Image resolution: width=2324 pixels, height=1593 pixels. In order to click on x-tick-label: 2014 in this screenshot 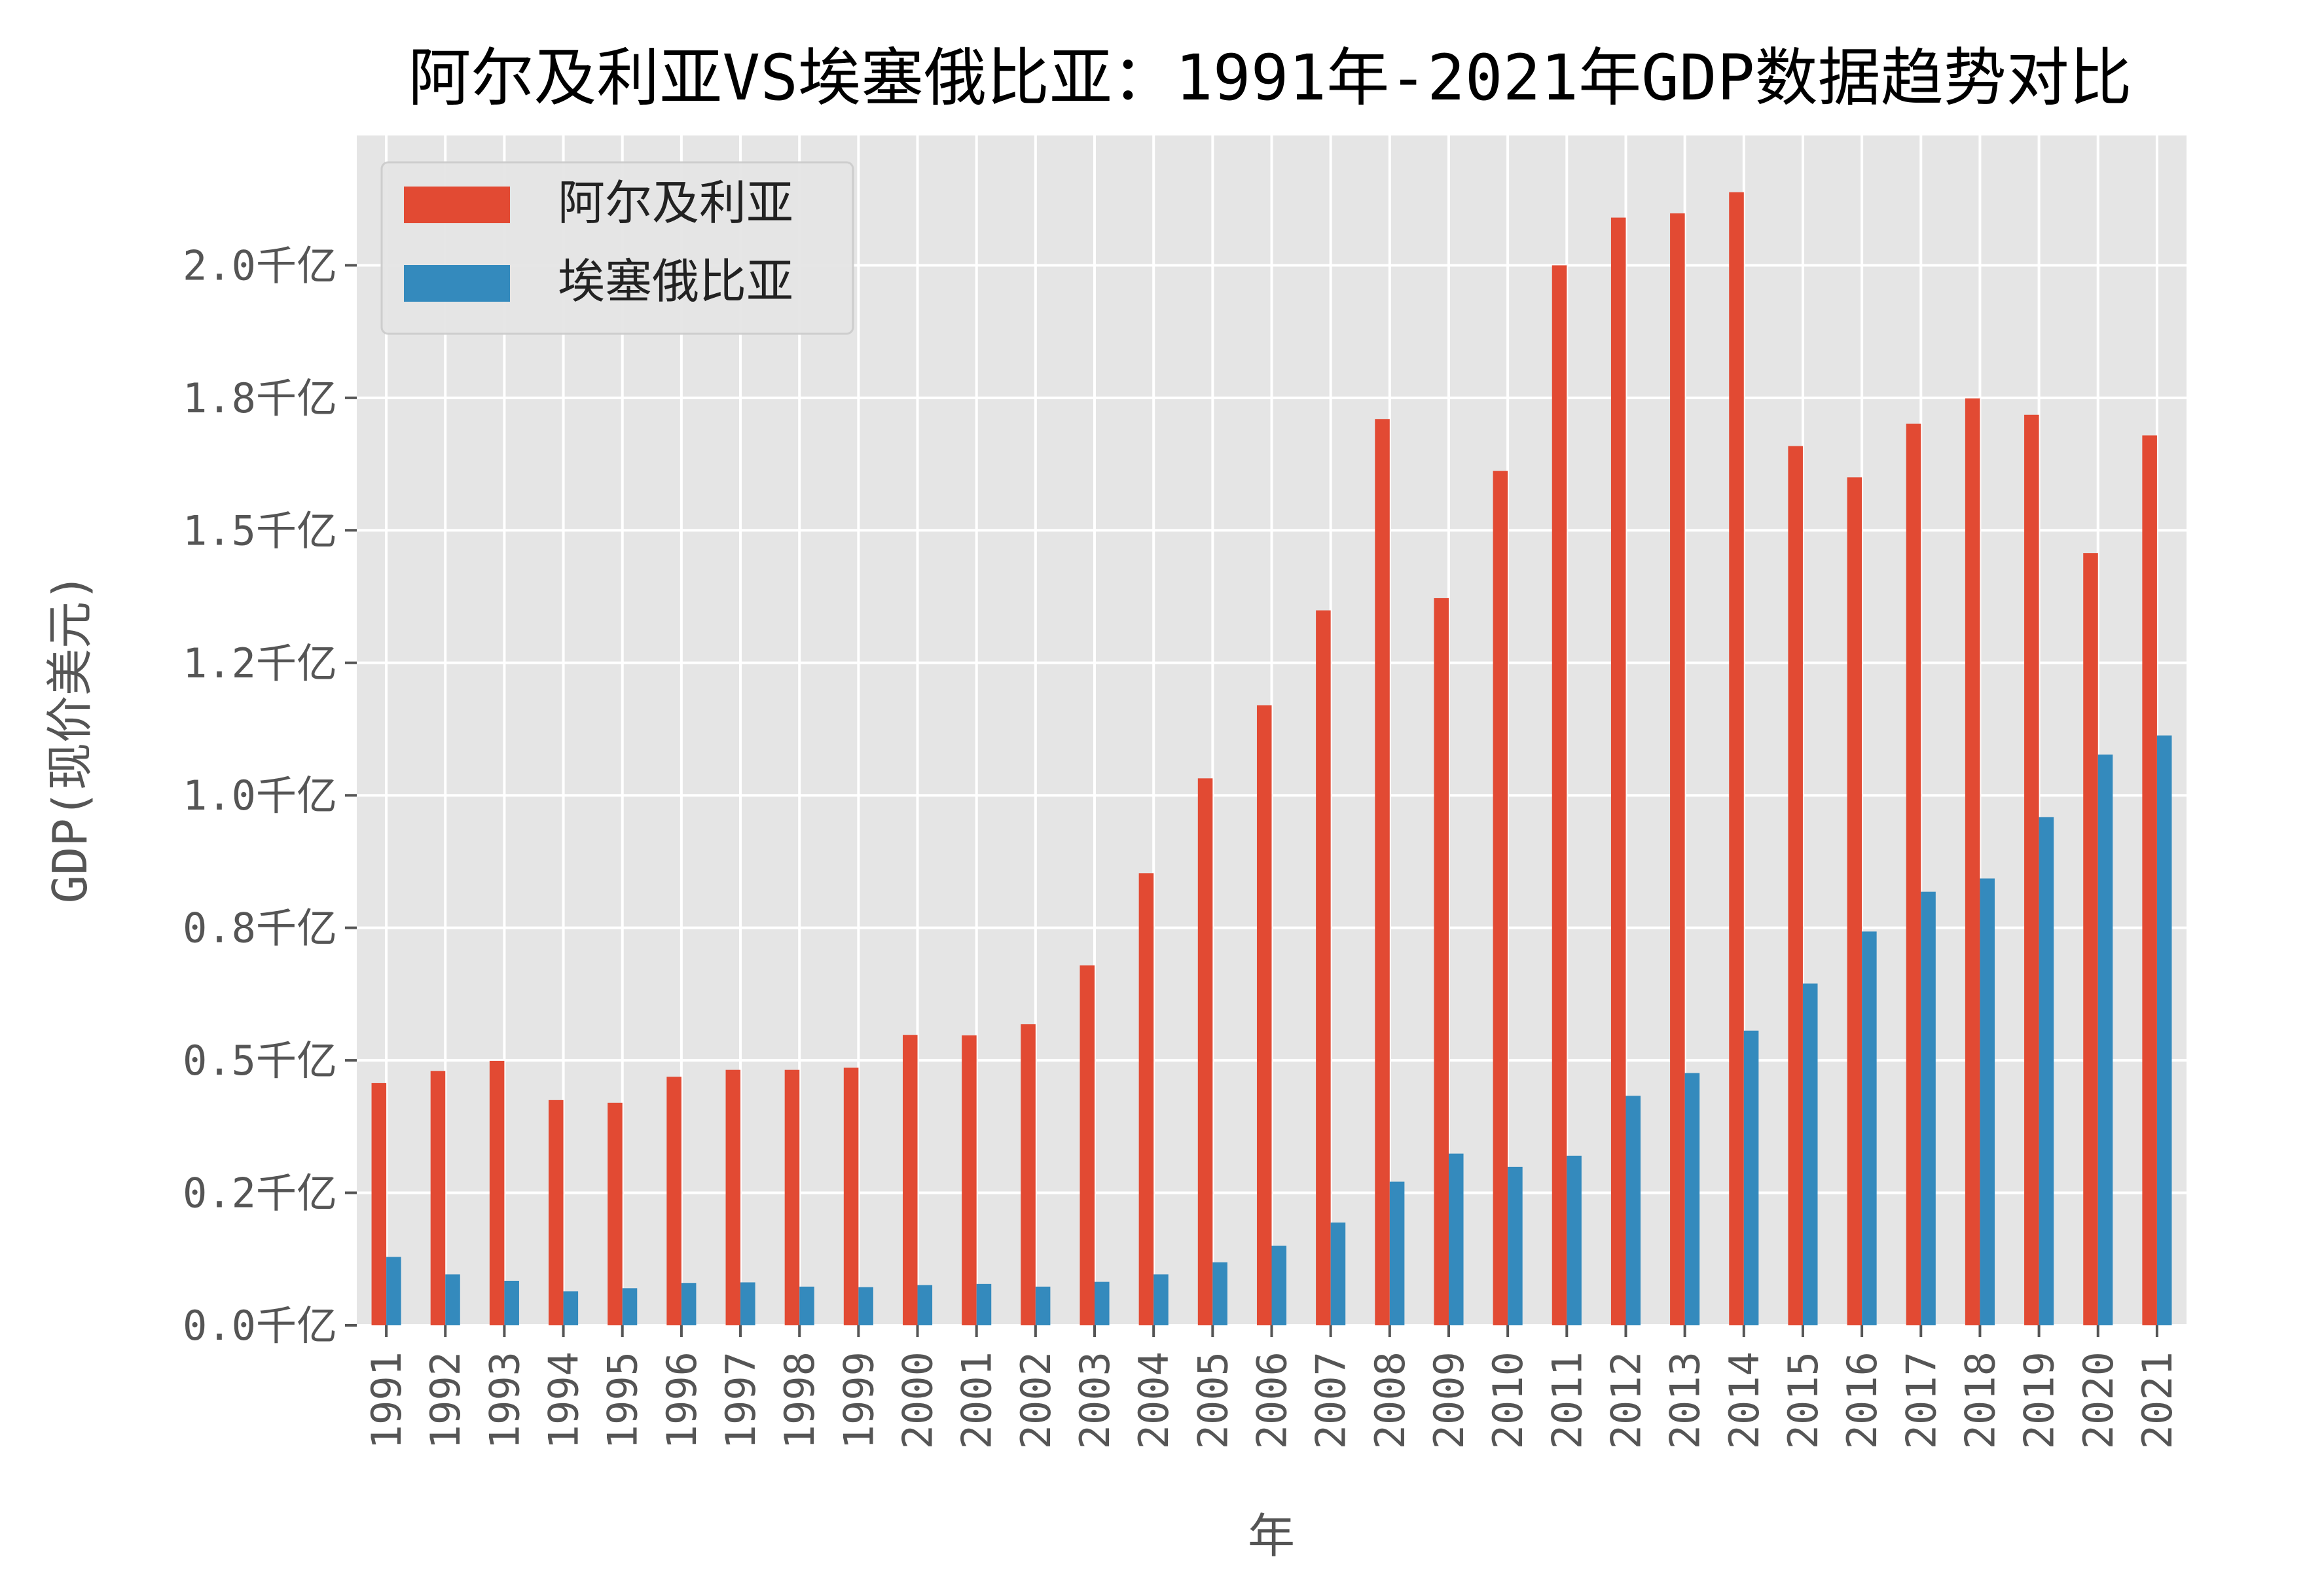, I will do `click(1744, 1400)`.